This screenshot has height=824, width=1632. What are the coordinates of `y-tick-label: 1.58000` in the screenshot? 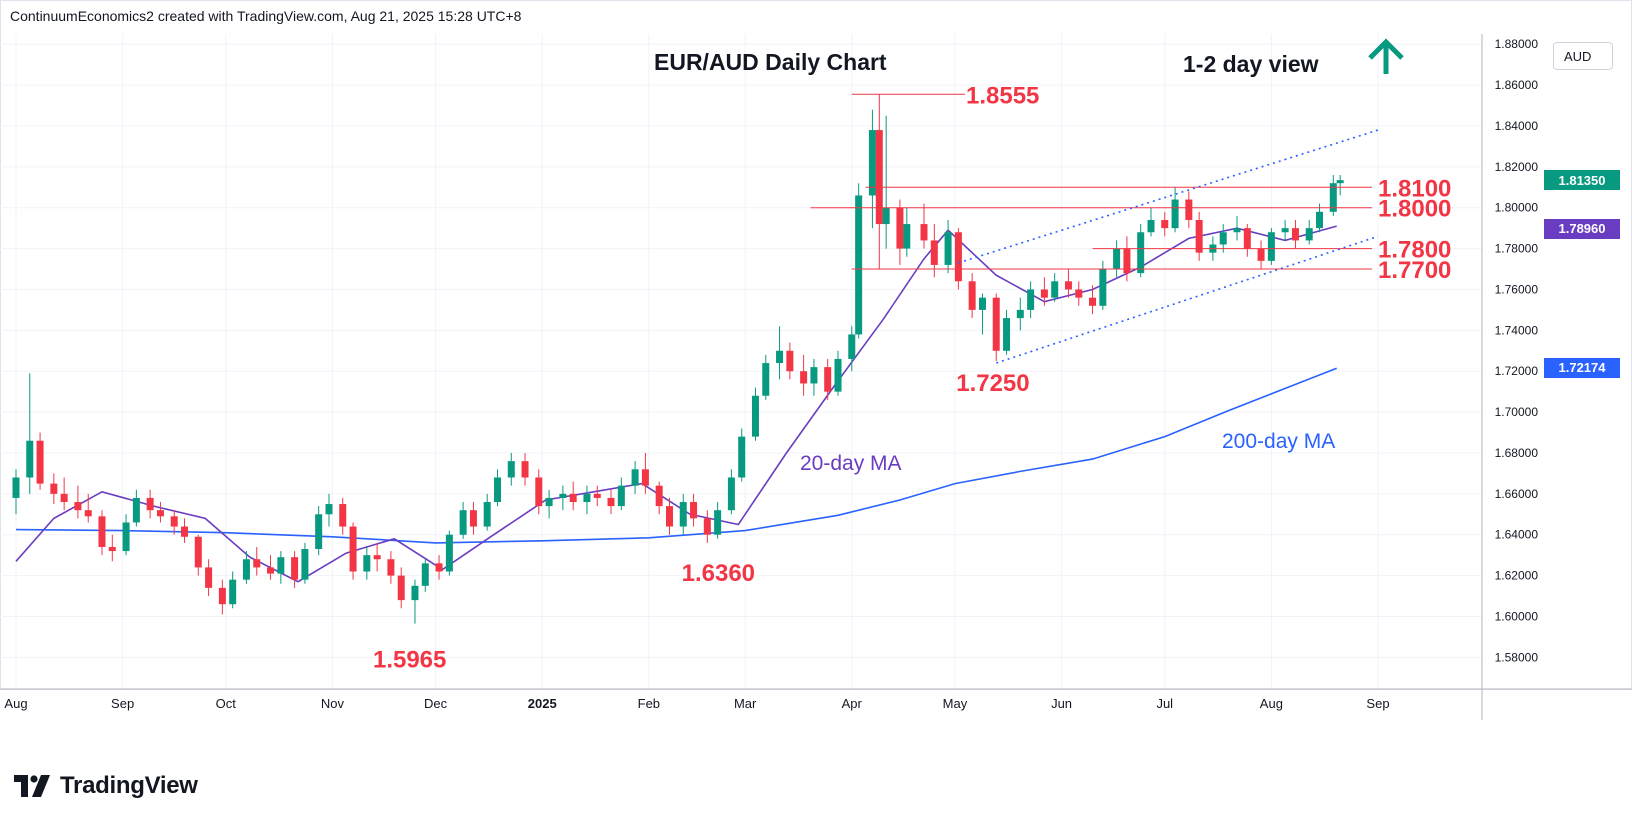 It's located at (1517, 657).